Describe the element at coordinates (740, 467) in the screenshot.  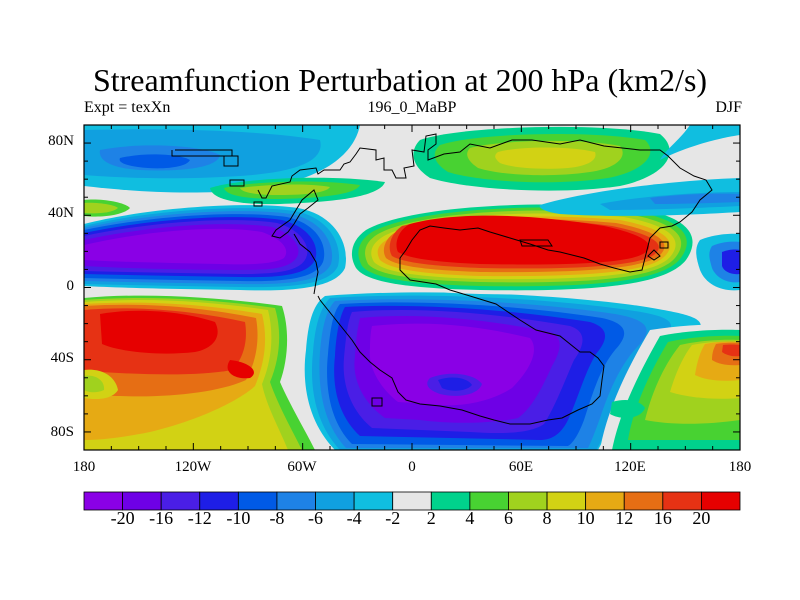
I see `x-tick-label-180e: 180` at that location.